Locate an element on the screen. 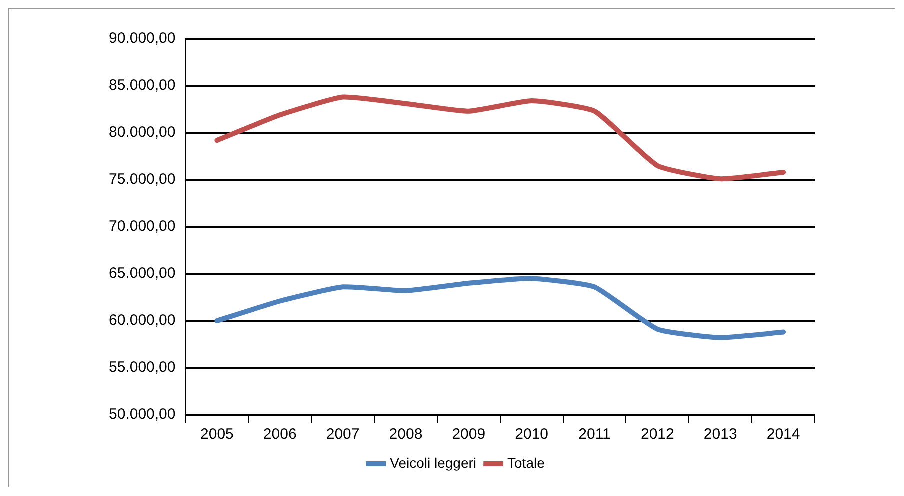  x-tick-label: 2011 is located at coordinates (594, 435).